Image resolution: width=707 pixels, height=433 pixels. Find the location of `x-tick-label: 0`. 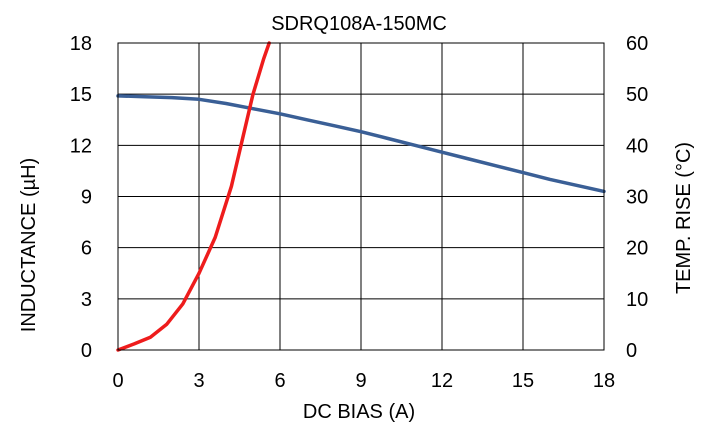

x-tick-label: 0 is located at coordinates (117, 381).